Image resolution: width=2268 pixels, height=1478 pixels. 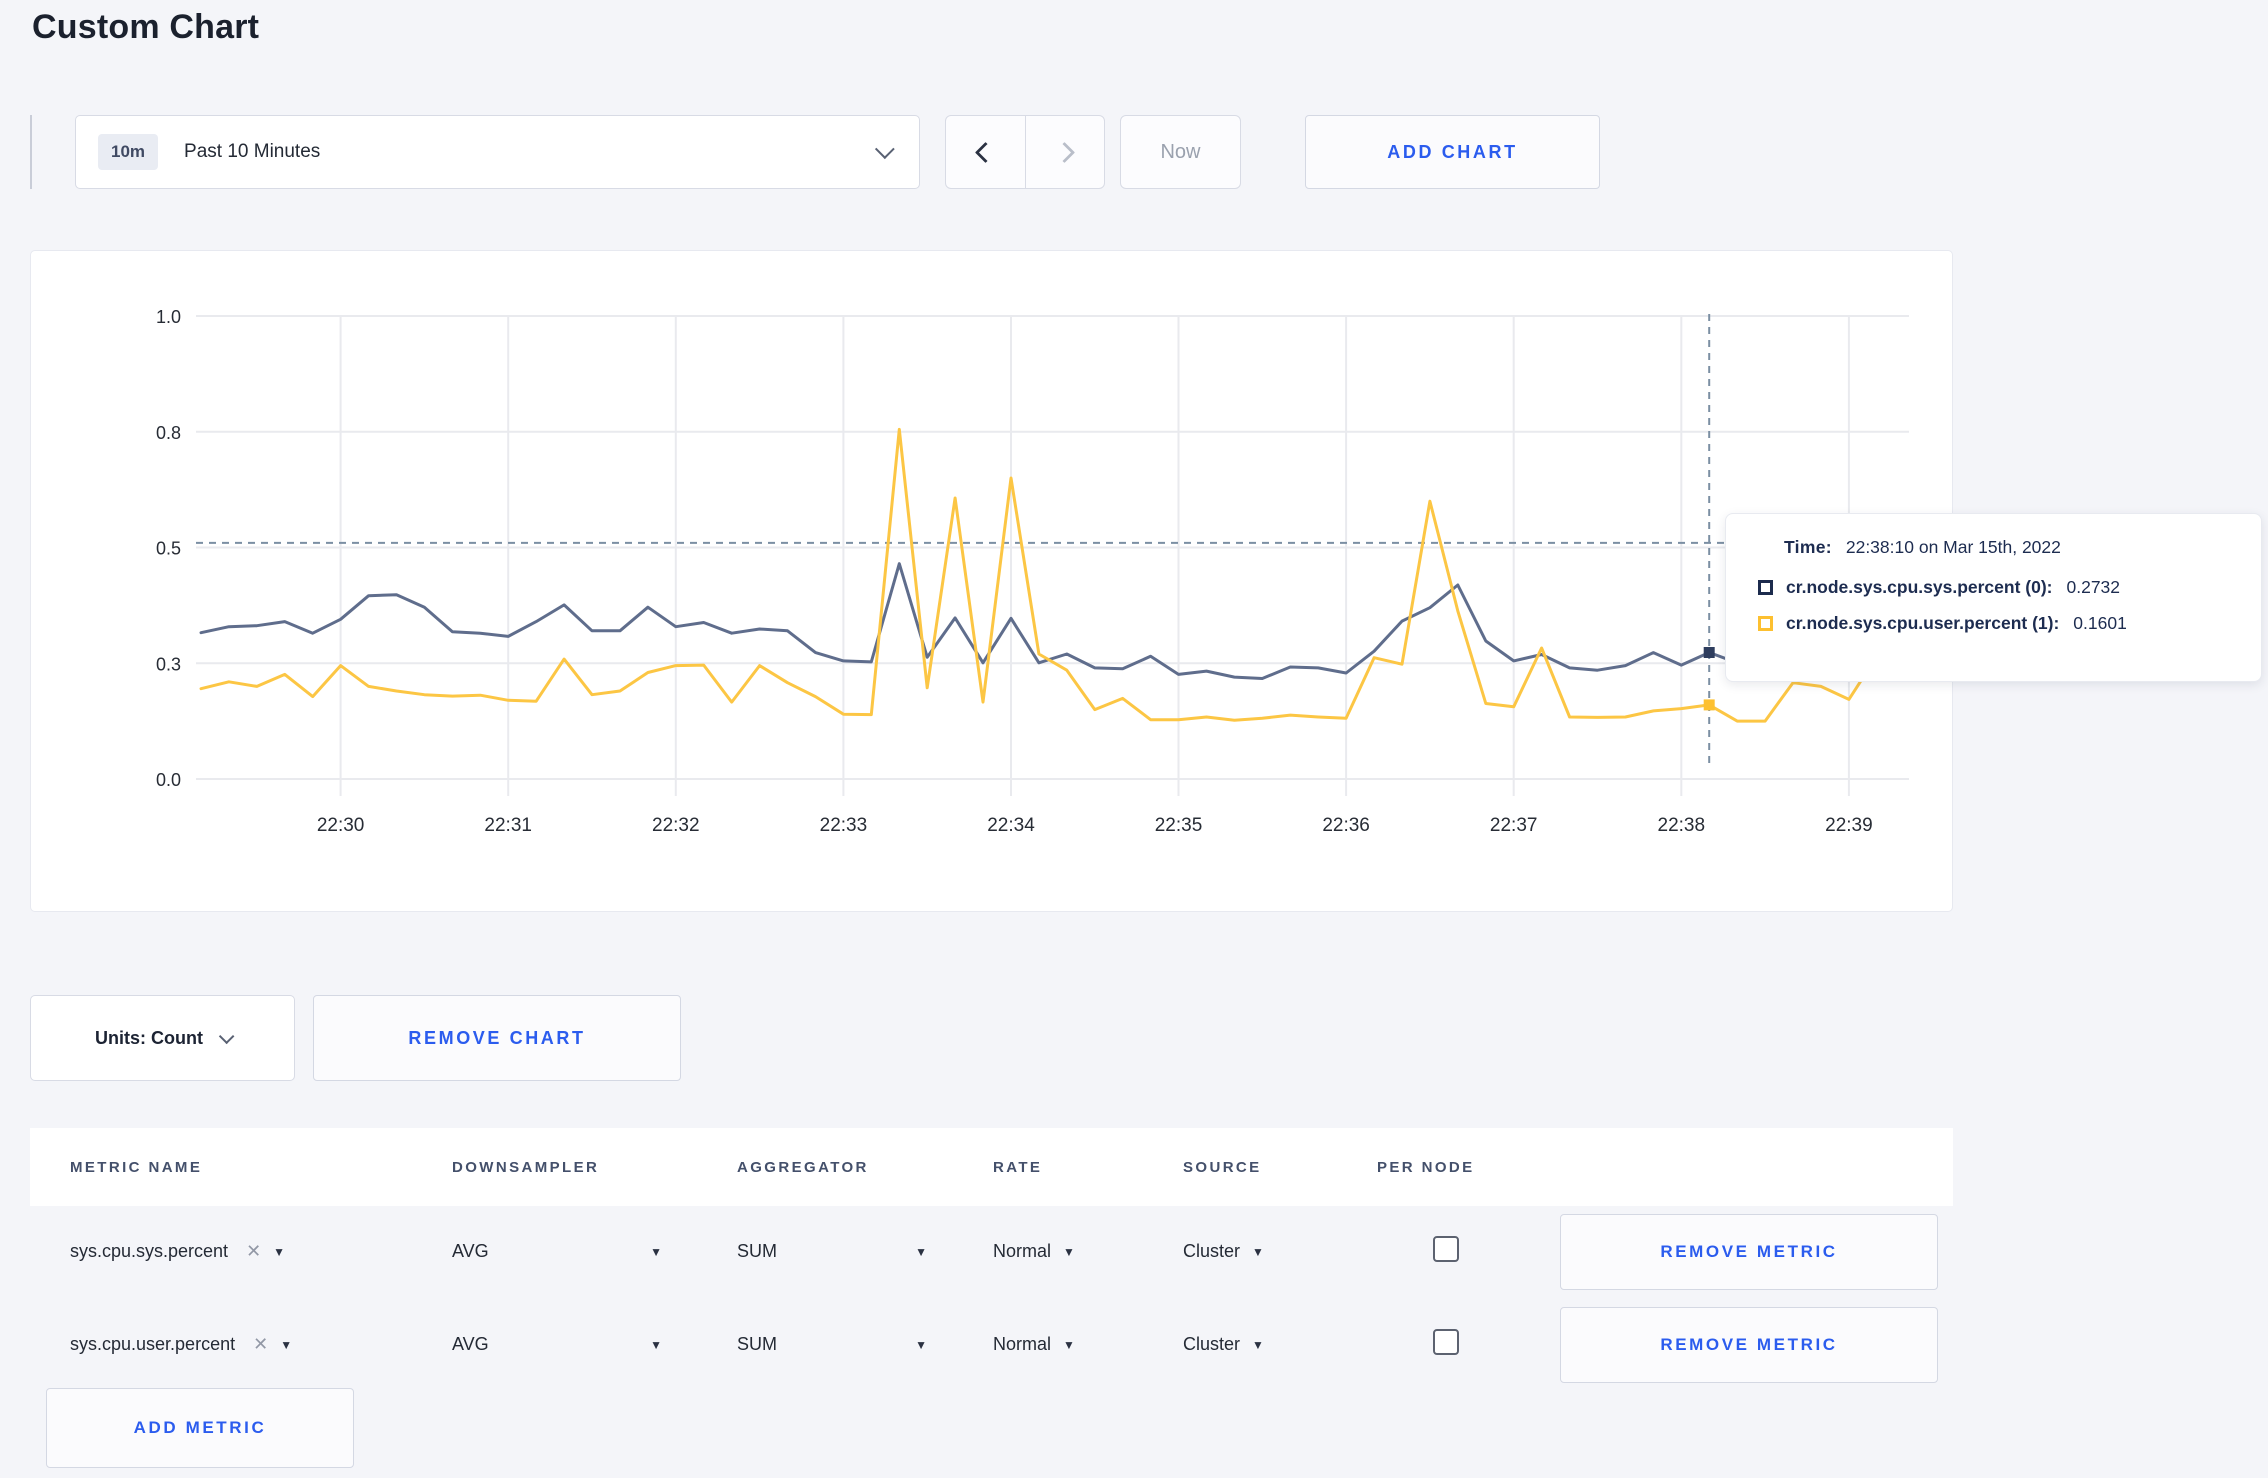 I want to click on toolbar-left-rule, so click(x=31, y=152).